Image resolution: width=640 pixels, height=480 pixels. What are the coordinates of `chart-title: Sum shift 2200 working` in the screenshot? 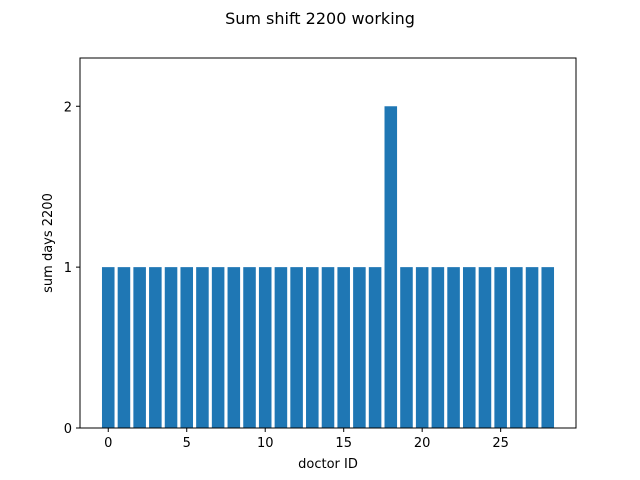 It's located at (320, 18).